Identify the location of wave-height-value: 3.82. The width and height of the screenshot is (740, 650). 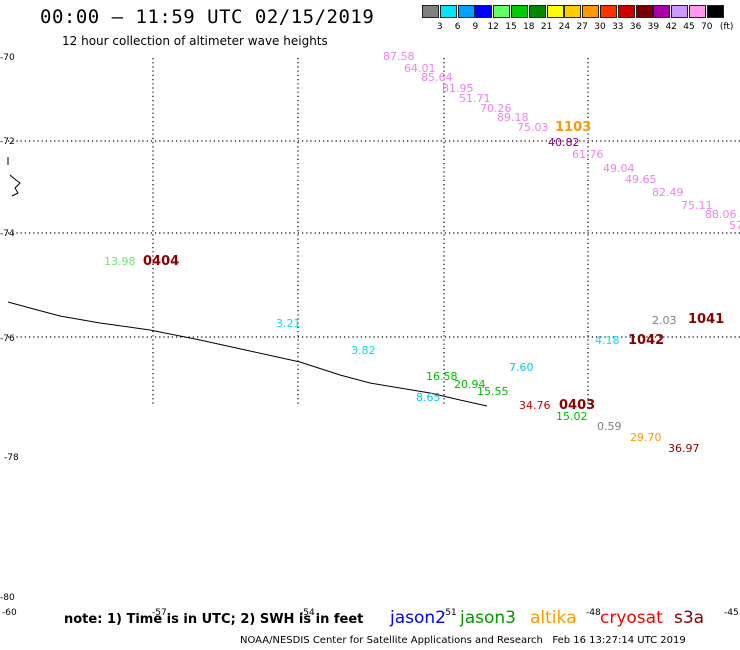
(363, 350).